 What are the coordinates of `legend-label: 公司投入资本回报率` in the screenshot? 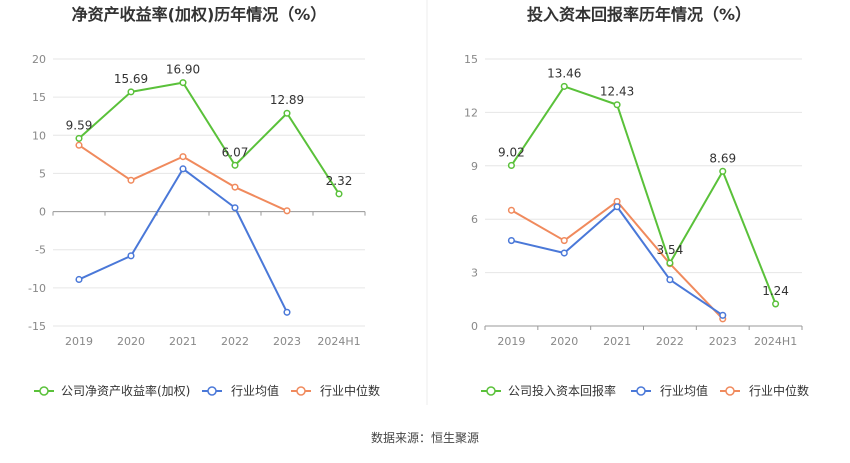 It's located at (562, 390).